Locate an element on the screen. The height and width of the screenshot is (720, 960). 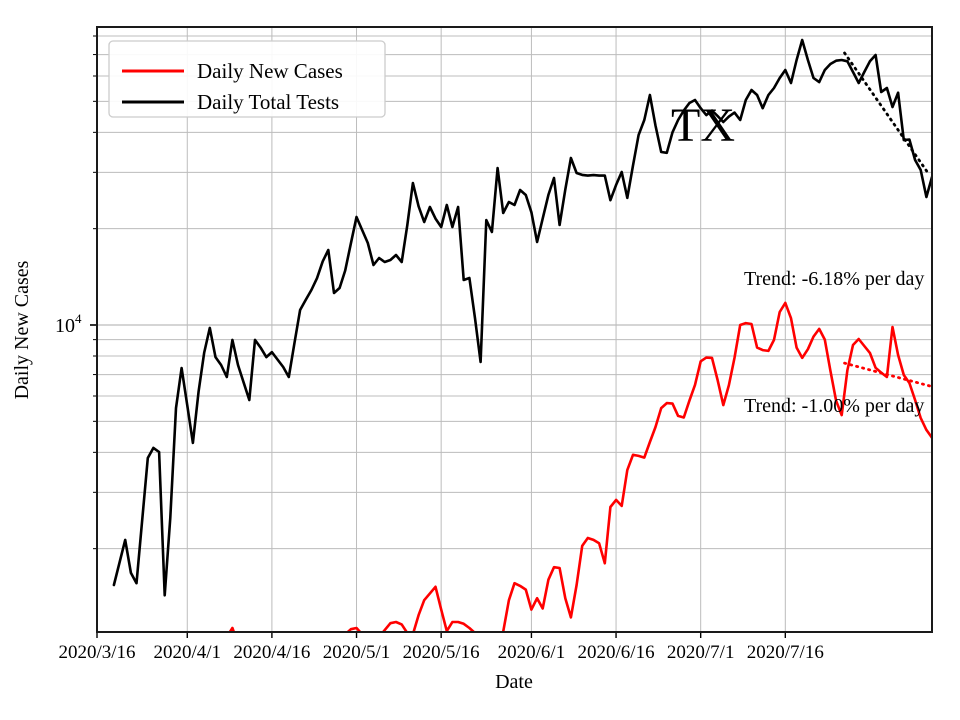
trend-dotted-lines is located at coordinates (887, 220).